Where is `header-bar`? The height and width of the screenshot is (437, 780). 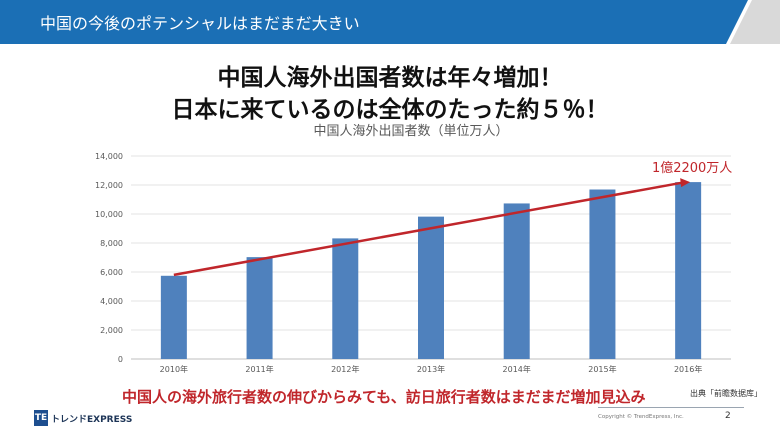 header-bar is located at coordinates (390, 22).